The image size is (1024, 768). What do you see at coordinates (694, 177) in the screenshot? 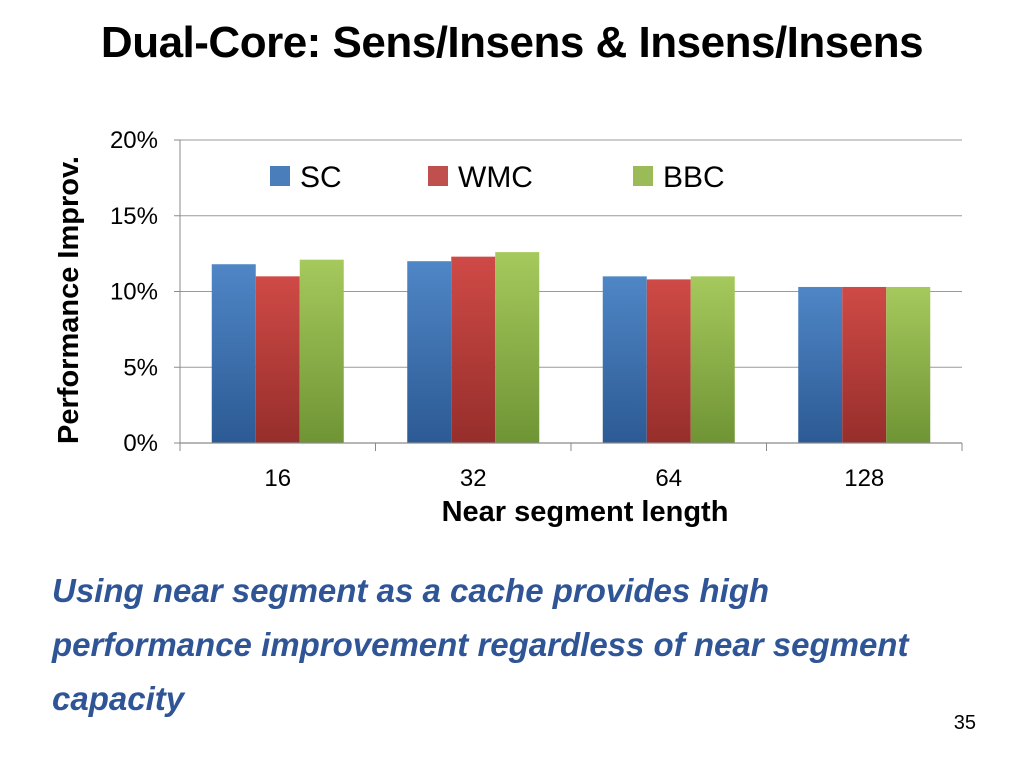
I see `legend-label-bbc: BBC` at bounding box center [694, 177].